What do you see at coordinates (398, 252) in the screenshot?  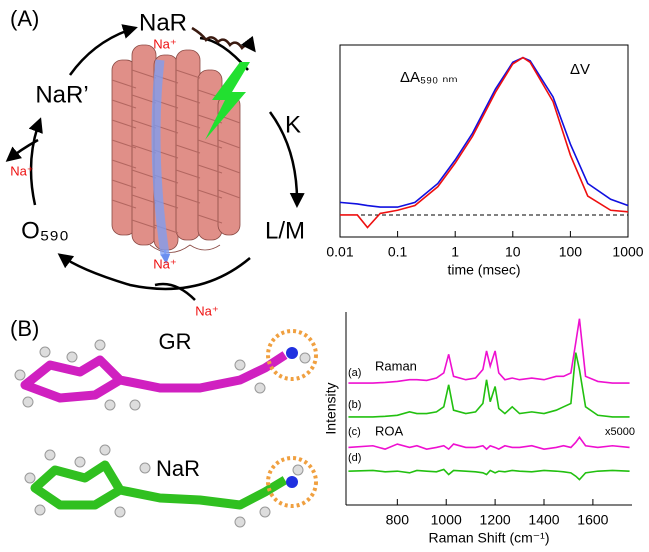 I see `x-tick-label: 0.1` at bounding box center [398, 252].